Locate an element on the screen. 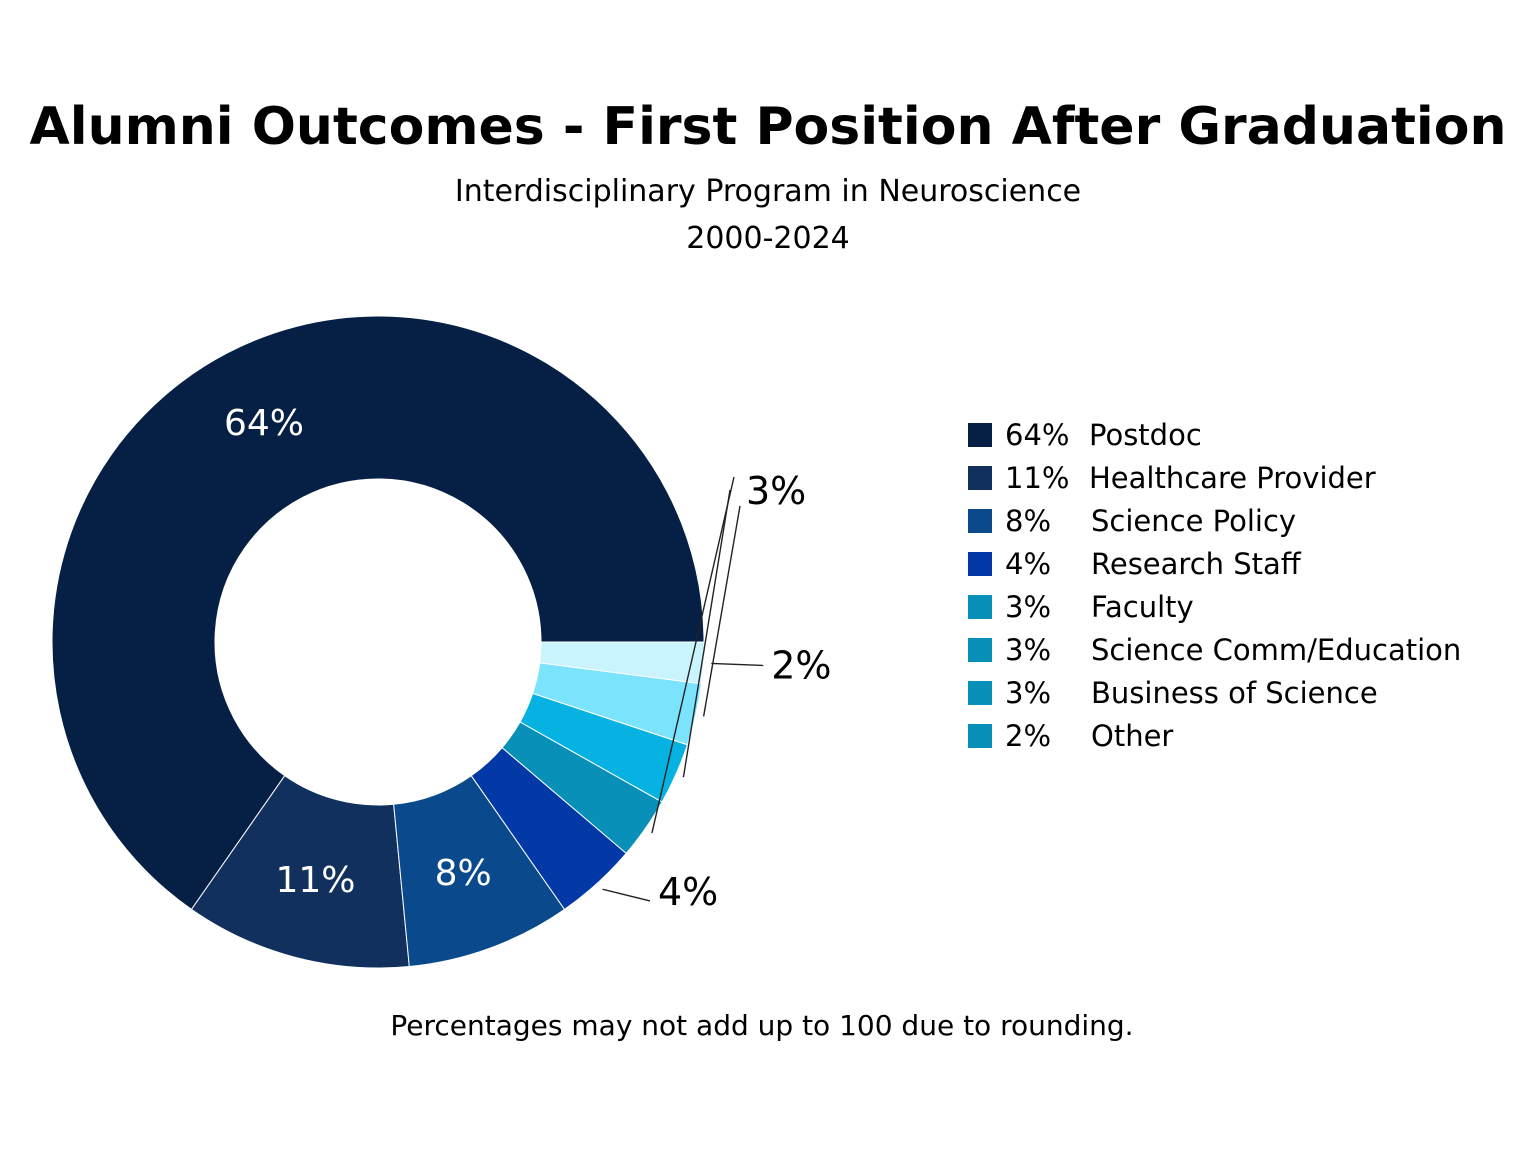  slice-label-postdoc: 64% is located at coordinates (264, 423).